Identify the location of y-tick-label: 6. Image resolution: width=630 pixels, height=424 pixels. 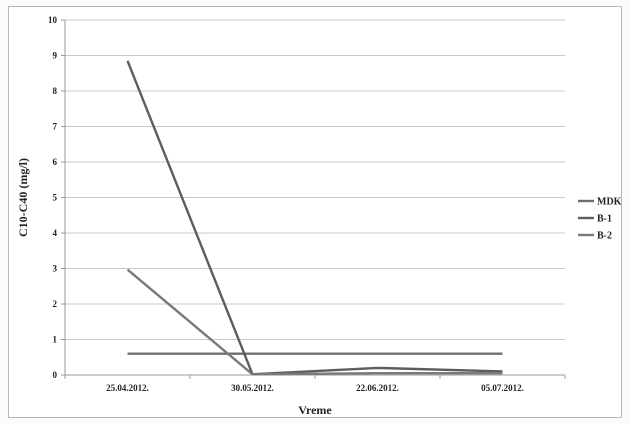
(55, 162).